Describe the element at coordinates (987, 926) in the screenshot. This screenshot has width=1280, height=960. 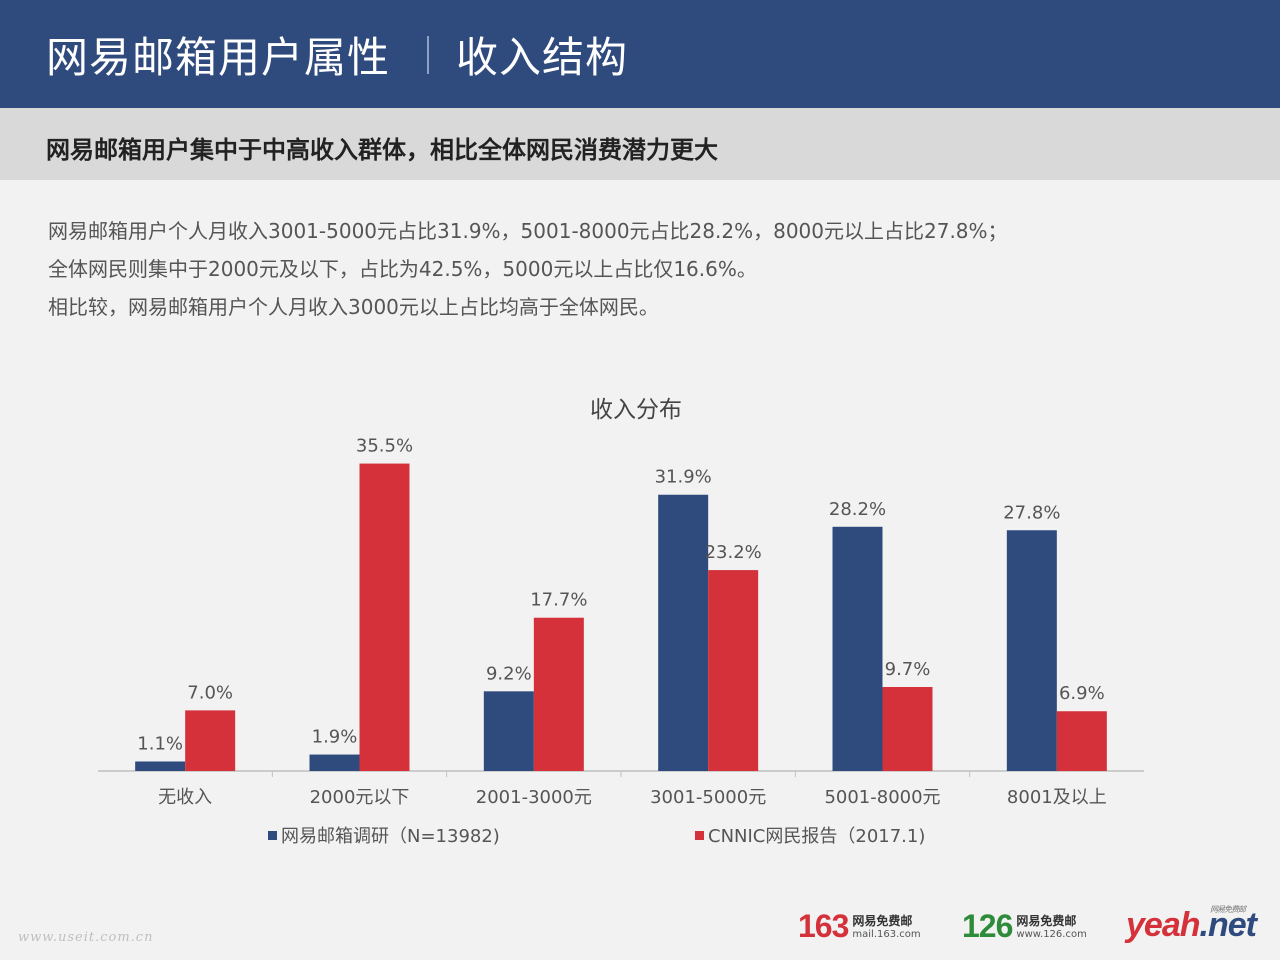
I see `logo-126-number: 126` at that location.